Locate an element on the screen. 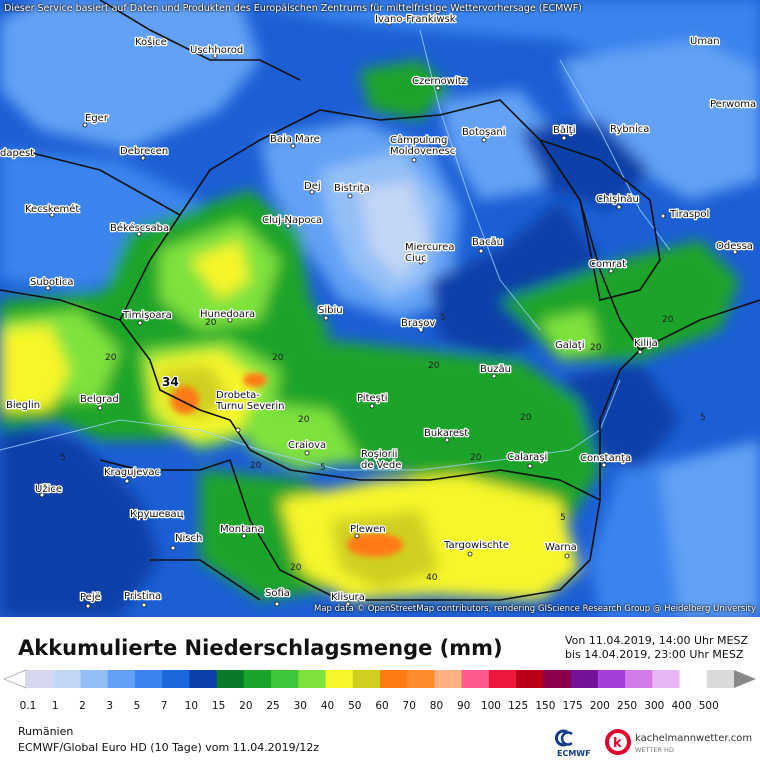 This screenshot has width=760, height=760. city-label: Drobeta-Turnu Severin is located at coordinates (250, 401).